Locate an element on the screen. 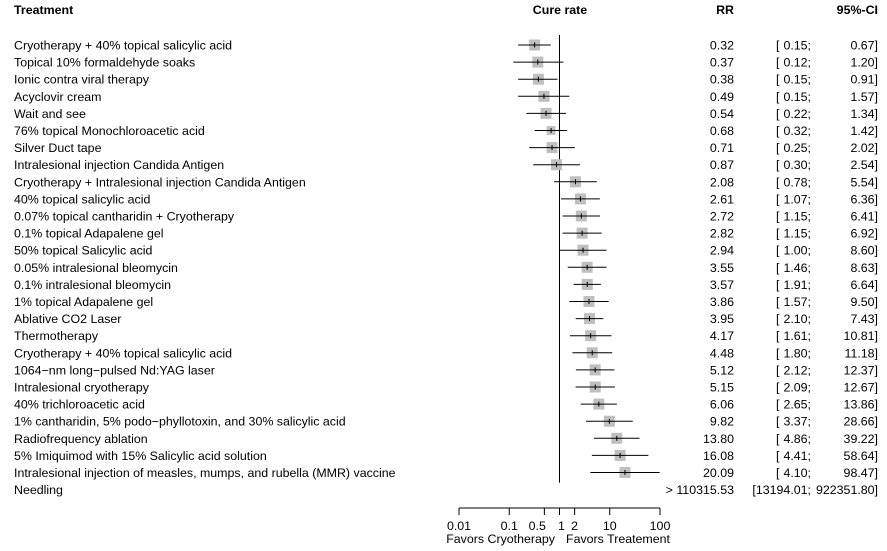 The height and width of the screenshot is (551, 887). row-ci-lower: 0.30; is located at coordinates (797, 165).